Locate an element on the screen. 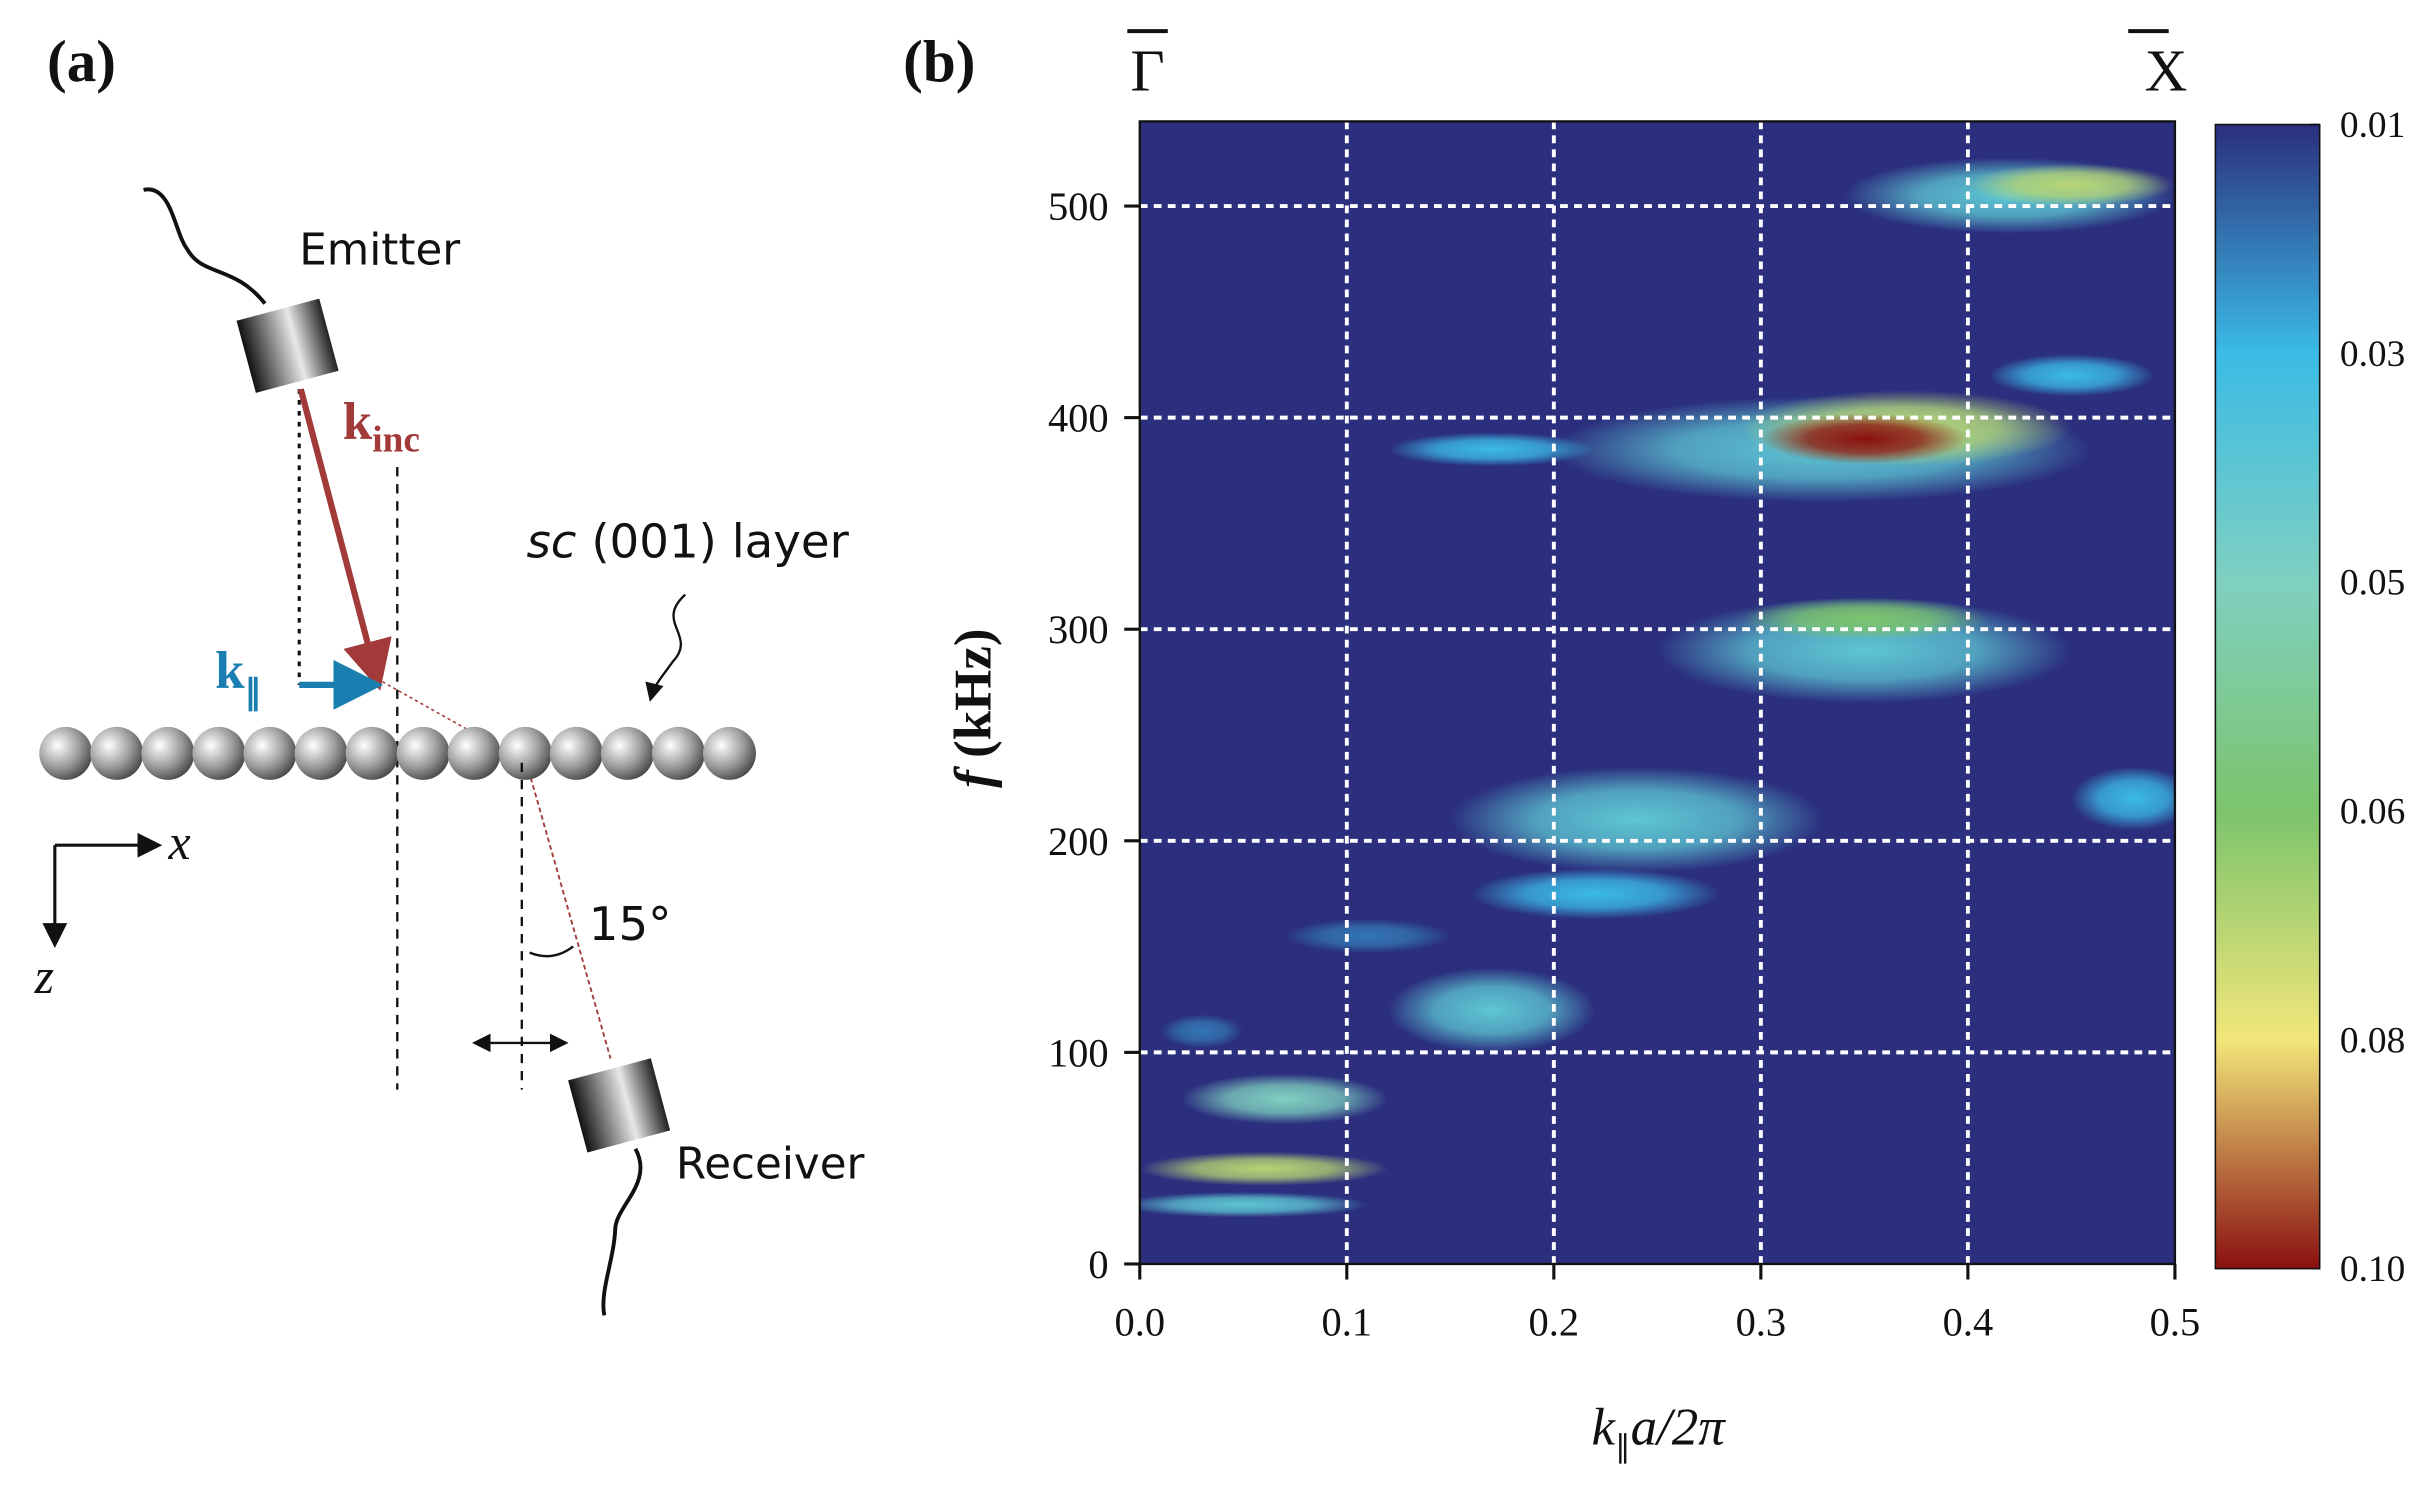 Image resolution: width=2429 pixels, height=1485 pixels. emitter-wire is located at coordinates (205, 246).